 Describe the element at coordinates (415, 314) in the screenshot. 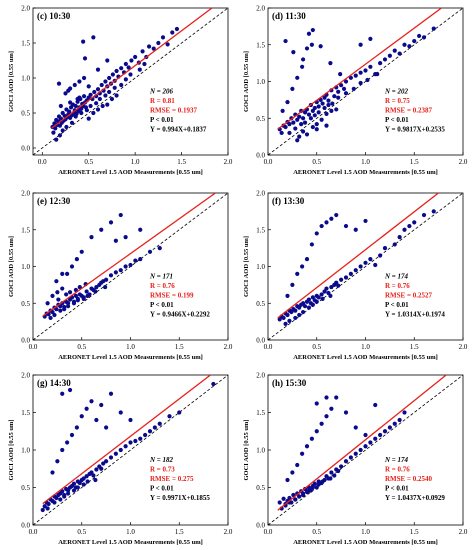

I see `stat-equation: Y = 1.0314X+0.1974` at that location.